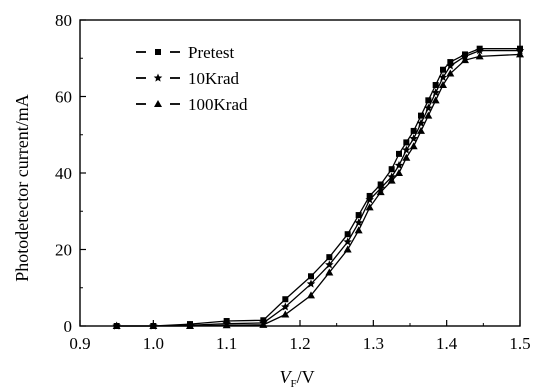  I want to click on legend-item: Pretest, so click(185, 52).